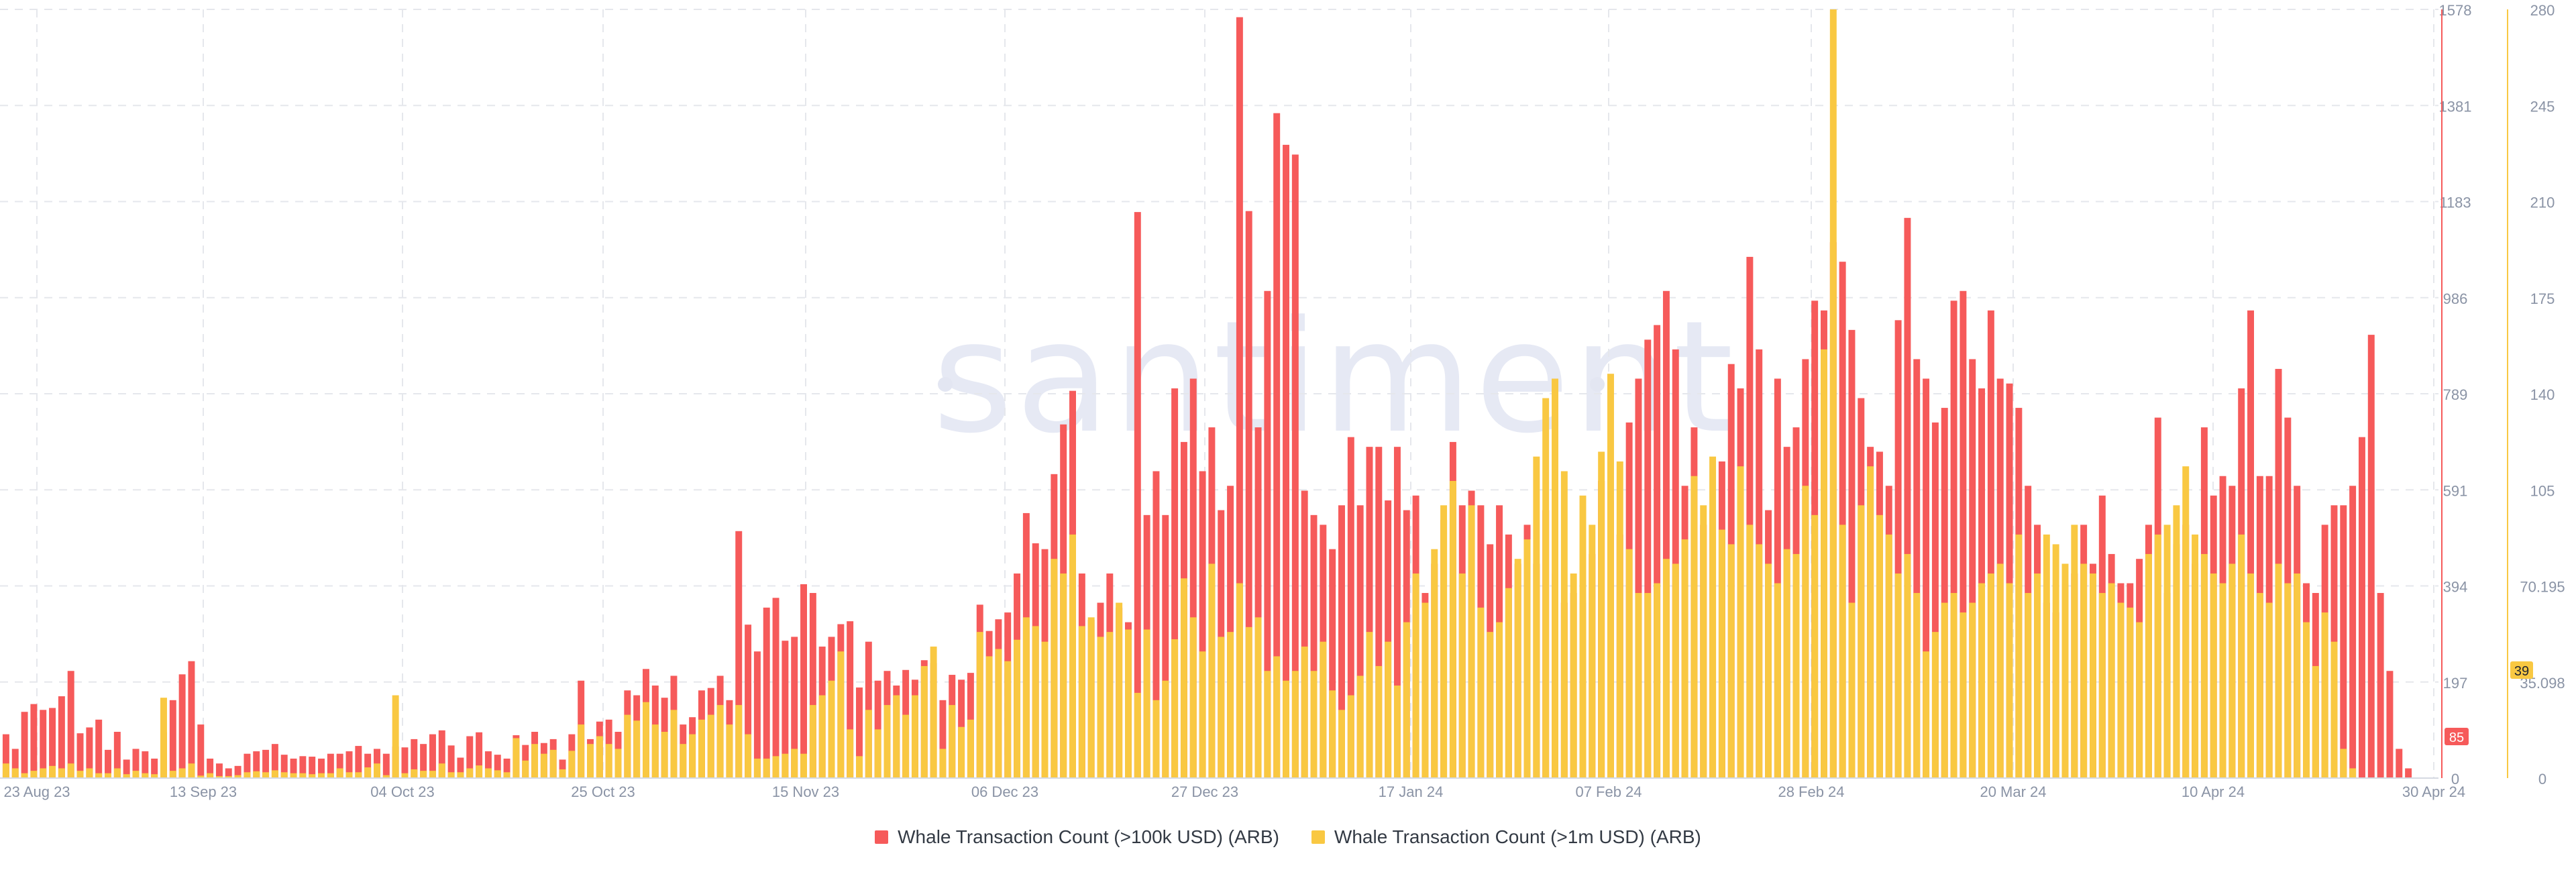 Image resolution: width=2576 pixels, height=872 pixels. Describe the element at coordinates (1506, 837) in the screenshot. I see `legend-item-1m: Whale Transaction Count (>1m USD) (ARB)` at that location.